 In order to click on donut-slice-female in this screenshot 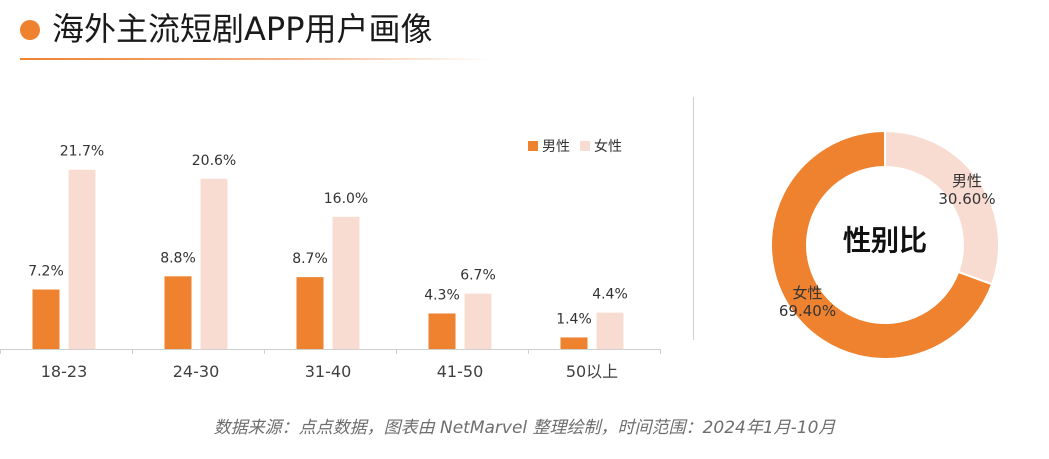, I will do `click(882, 244)`.